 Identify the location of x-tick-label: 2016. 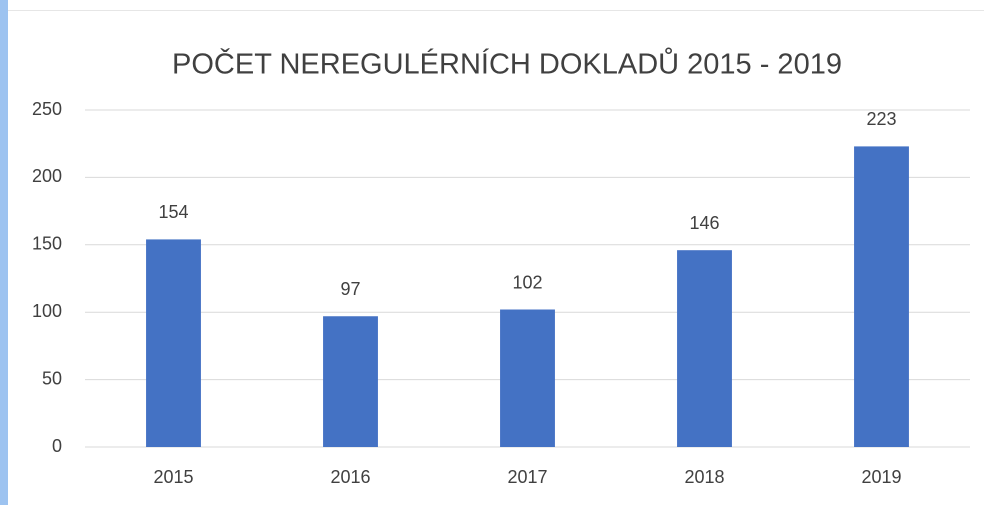
(350, 477).